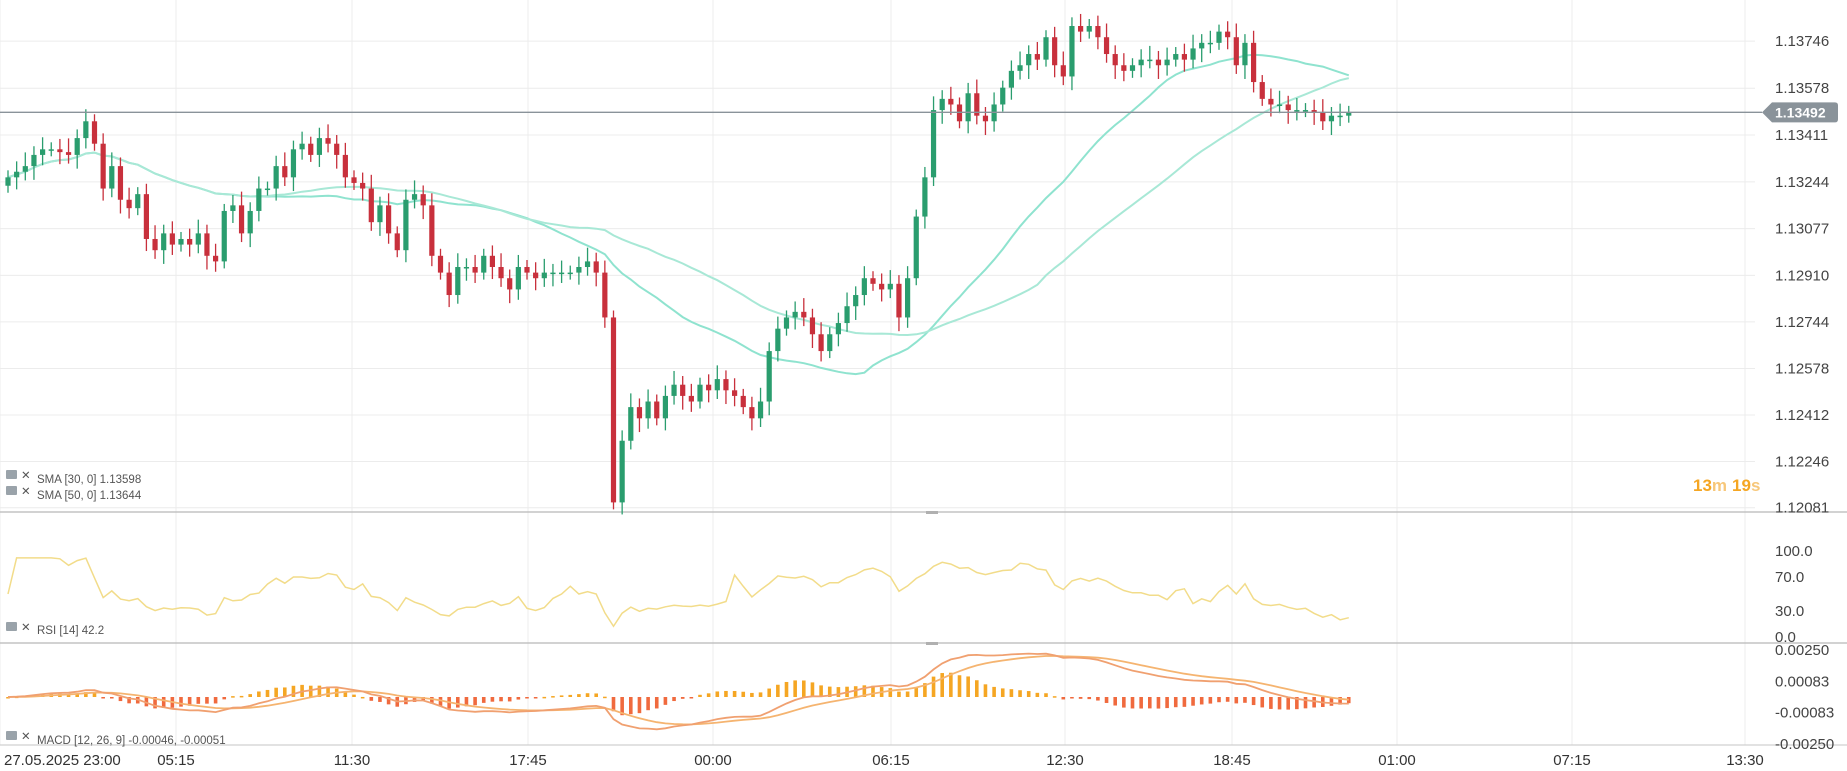  Describe the element at coordinates (352, 760) in the screenshot. I see `time-axis-label: 11:30` at that location.